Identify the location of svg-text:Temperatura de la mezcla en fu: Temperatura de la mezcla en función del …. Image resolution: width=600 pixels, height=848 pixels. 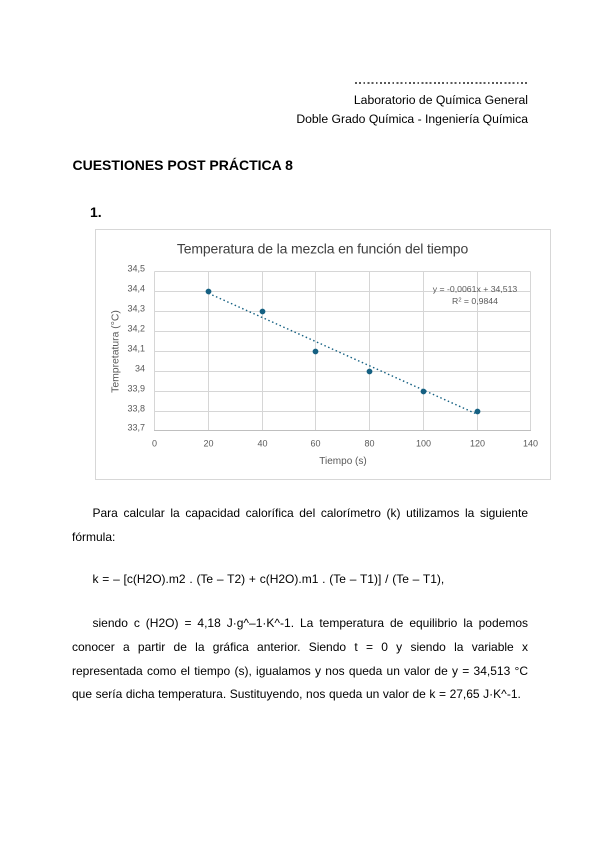
(323, 248).